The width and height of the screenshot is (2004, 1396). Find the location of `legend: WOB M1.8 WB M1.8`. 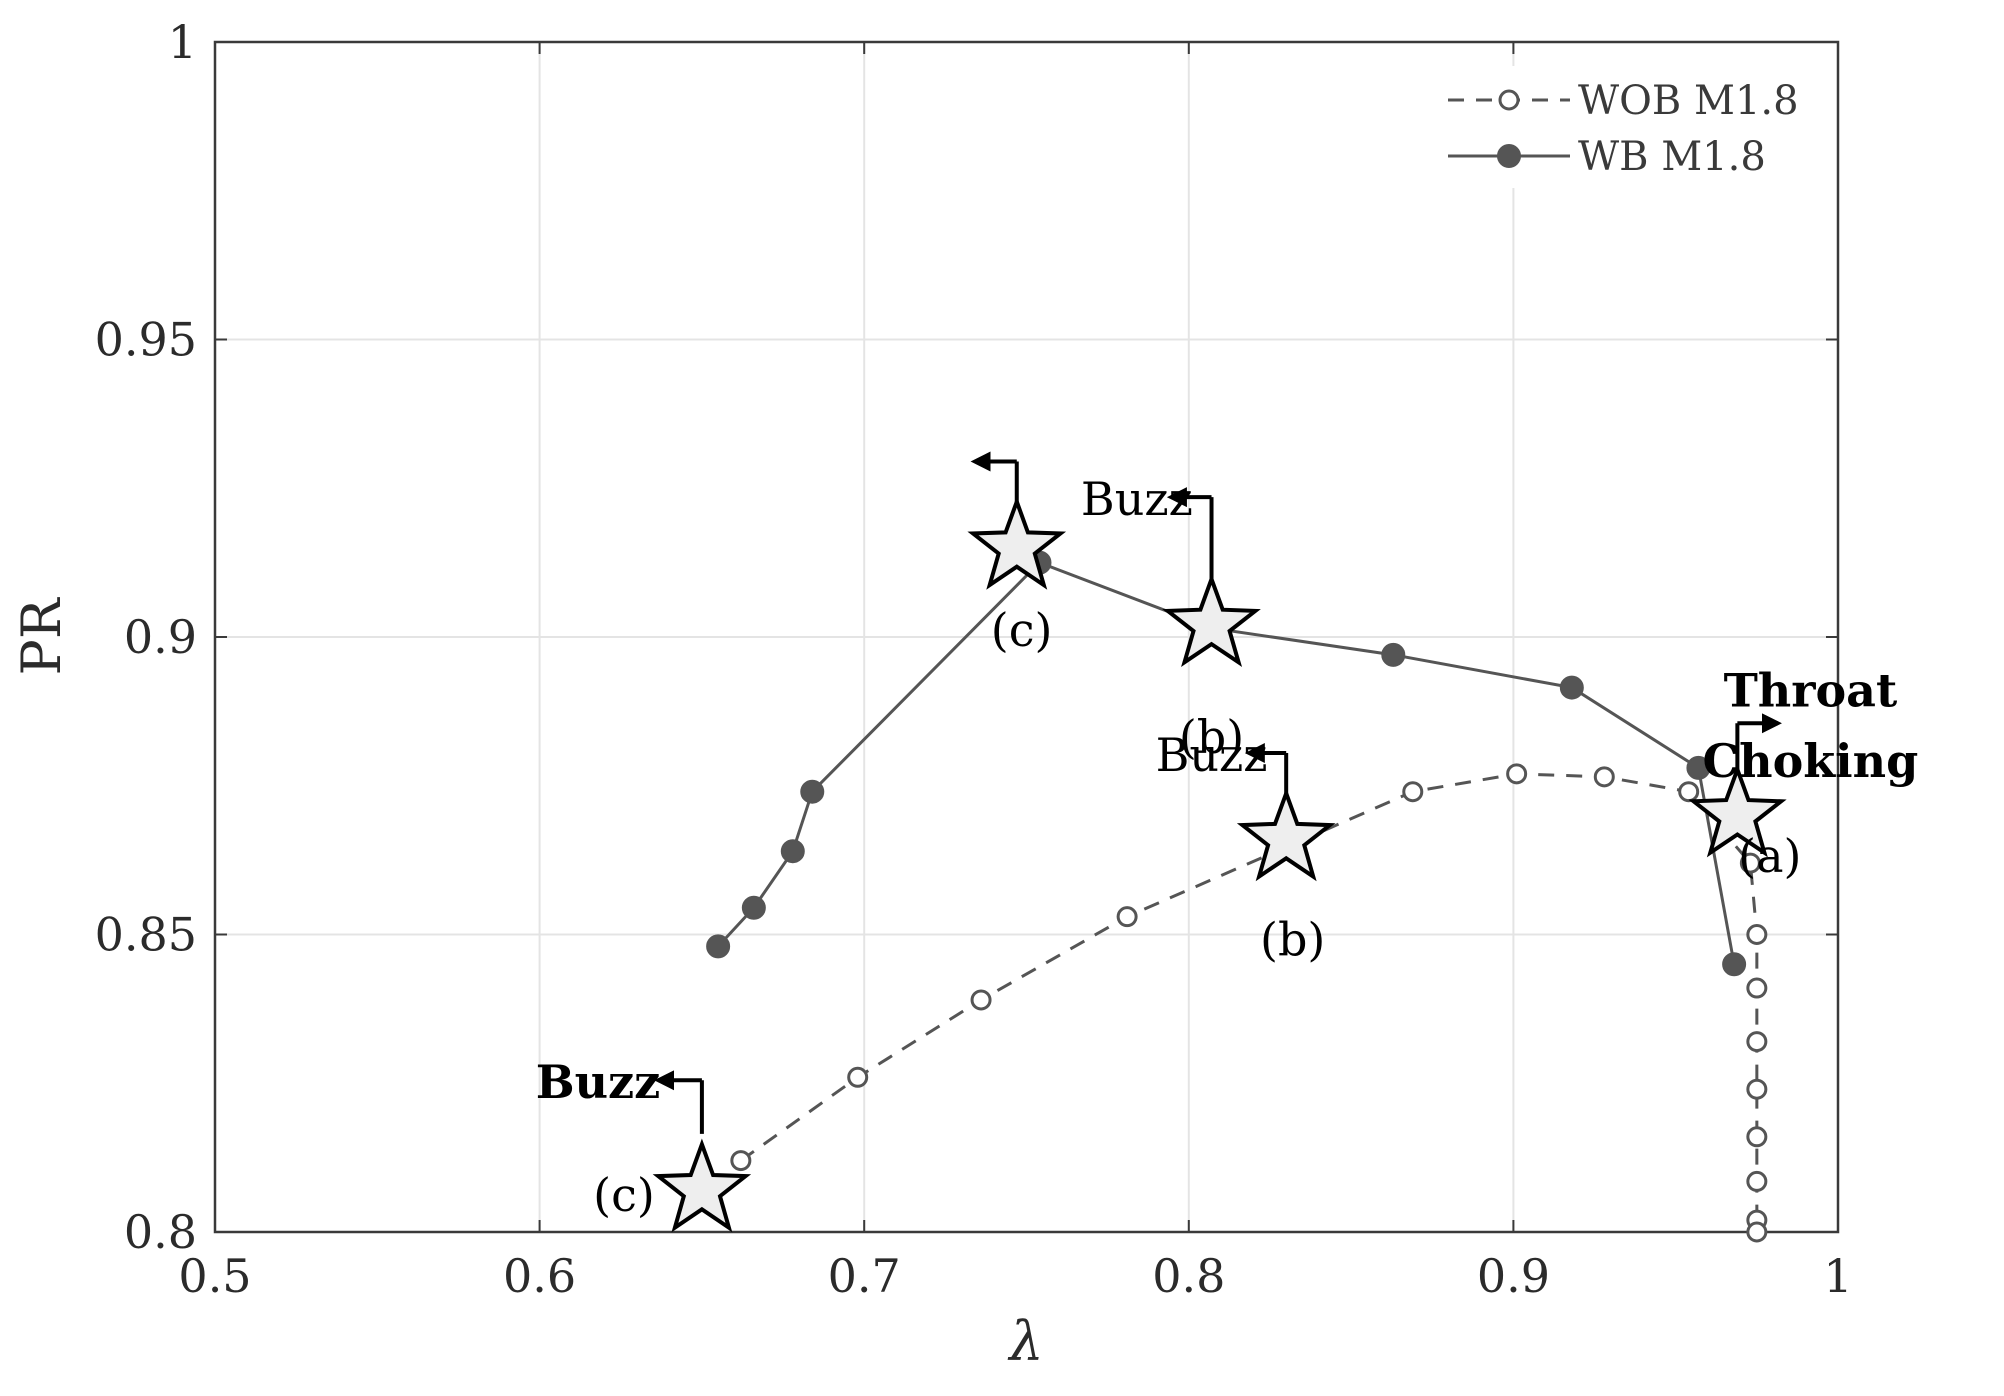

legend: WOB M1.8 WB M1.8 is located at coordinates (1630, 127).